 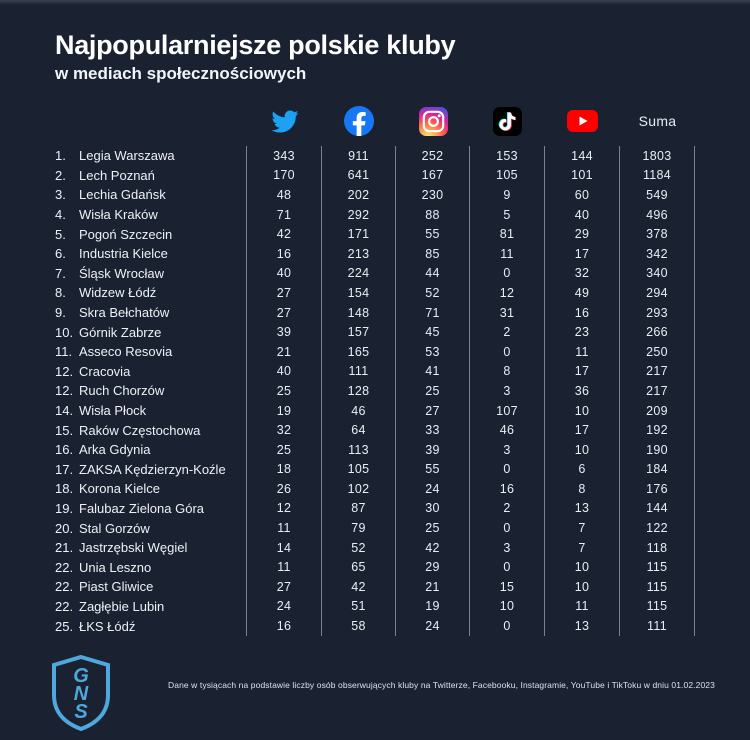 What do you see at coordinates (123, 410) in the screenshot?
I see `club-name-cell: 14. Wisła Płock` at bounding box center [123, 410].